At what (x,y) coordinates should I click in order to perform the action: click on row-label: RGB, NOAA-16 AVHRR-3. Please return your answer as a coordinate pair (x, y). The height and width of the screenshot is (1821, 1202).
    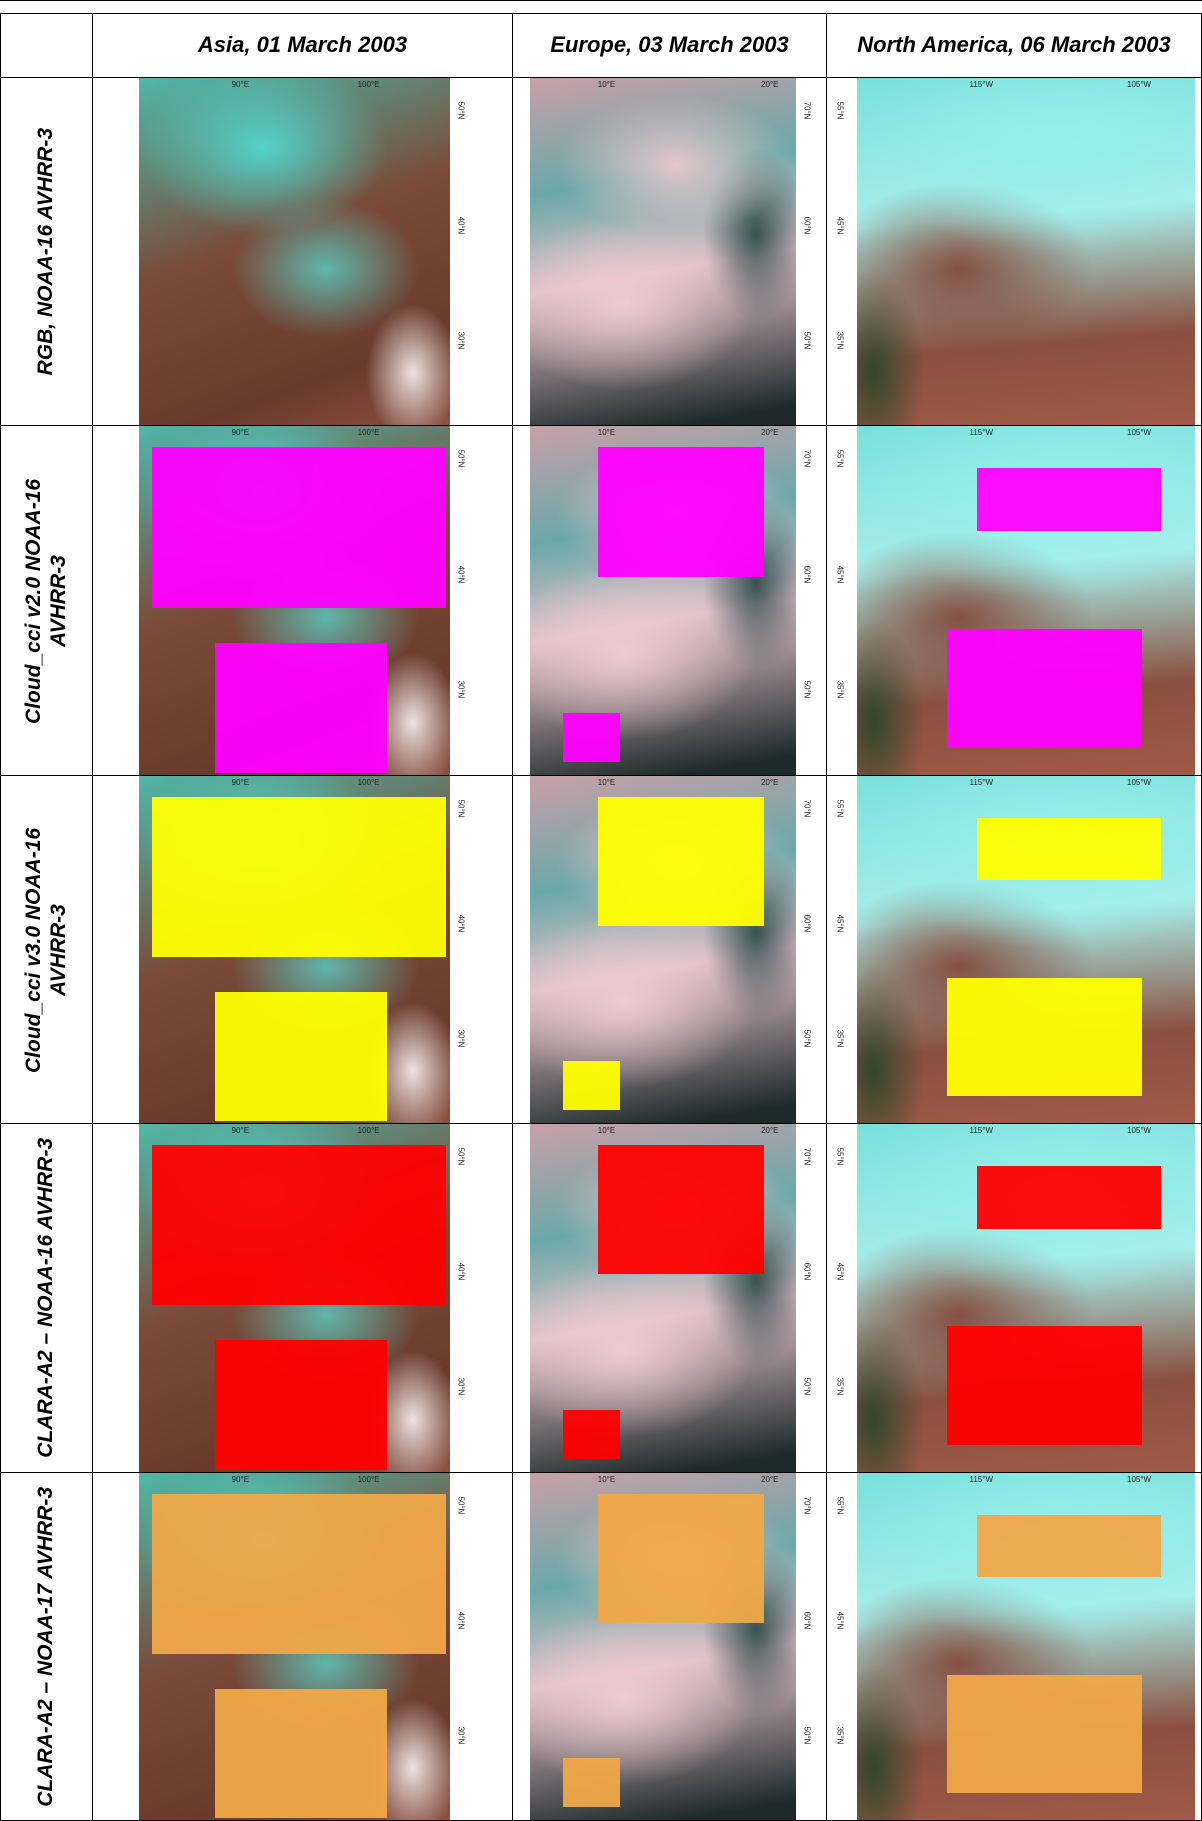
    Looking at the image, I should click on (46, 252).